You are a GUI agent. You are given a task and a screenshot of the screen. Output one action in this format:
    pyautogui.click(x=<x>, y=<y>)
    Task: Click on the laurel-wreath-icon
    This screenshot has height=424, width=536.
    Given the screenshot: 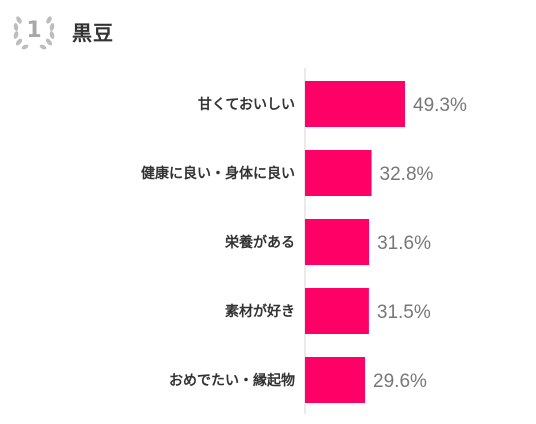 What is the action you would take?
    pyautogui.click(x=34, y=33)
    